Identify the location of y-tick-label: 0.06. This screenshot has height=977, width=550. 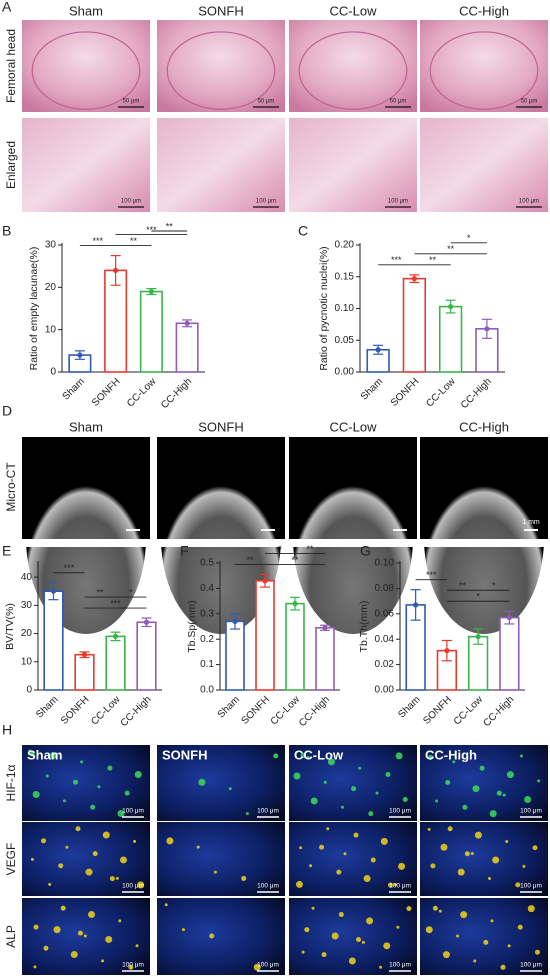
(385, 613).